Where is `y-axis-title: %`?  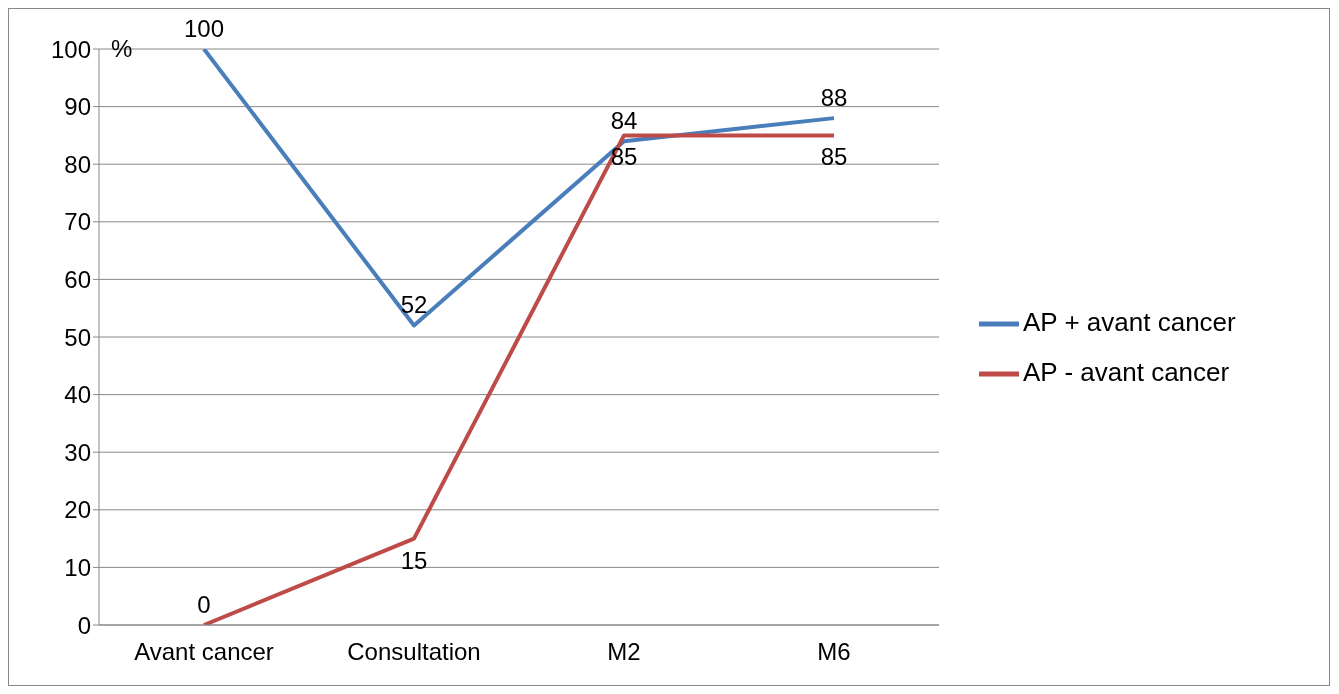
y-axis-title: % is located at coordinates (122, 49).